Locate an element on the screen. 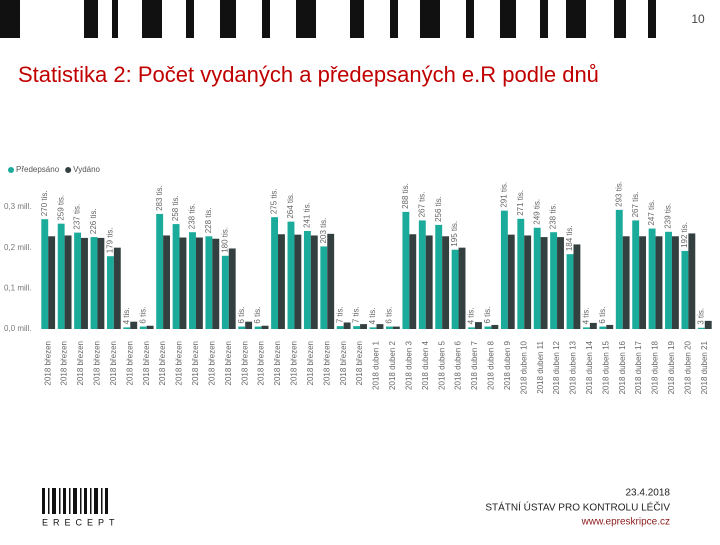 The image size is (720, 545). data-label: 293 tis. is located at coordinates (618, 194).